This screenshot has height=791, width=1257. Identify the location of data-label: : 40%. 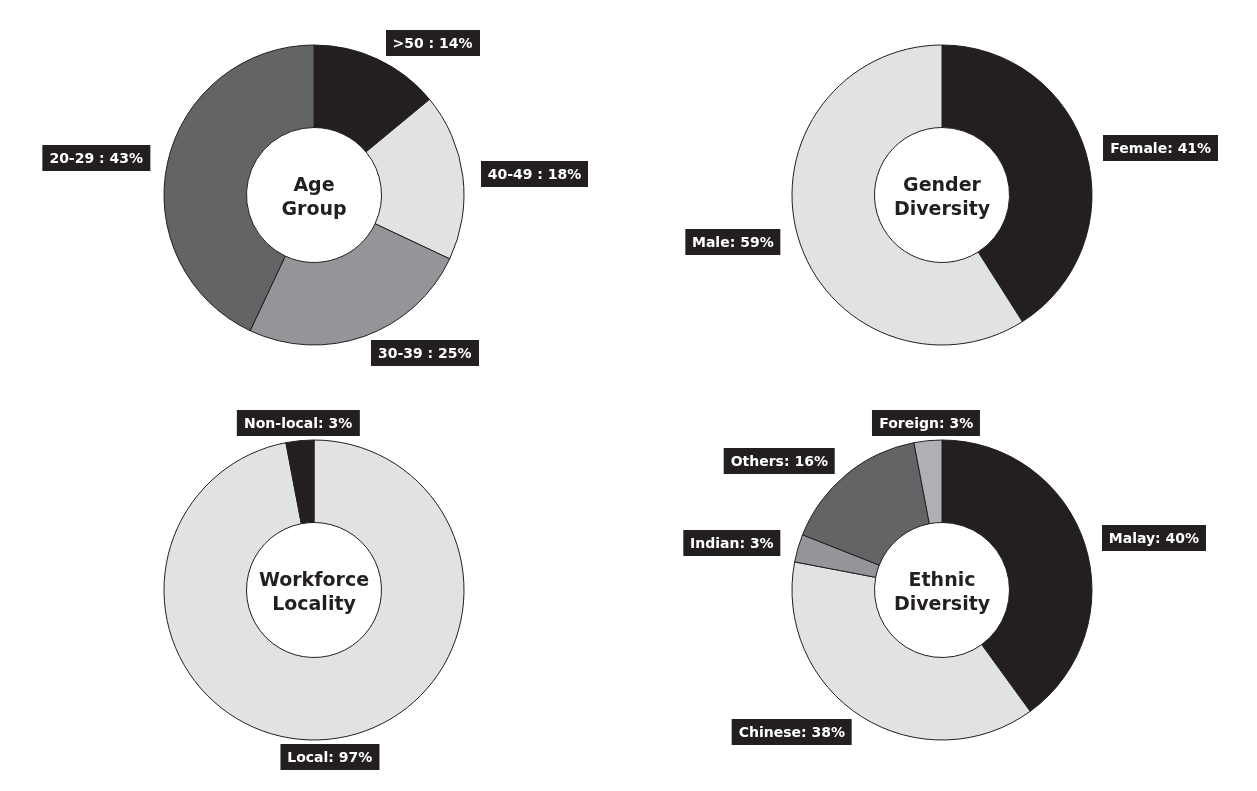
(1177, 538).